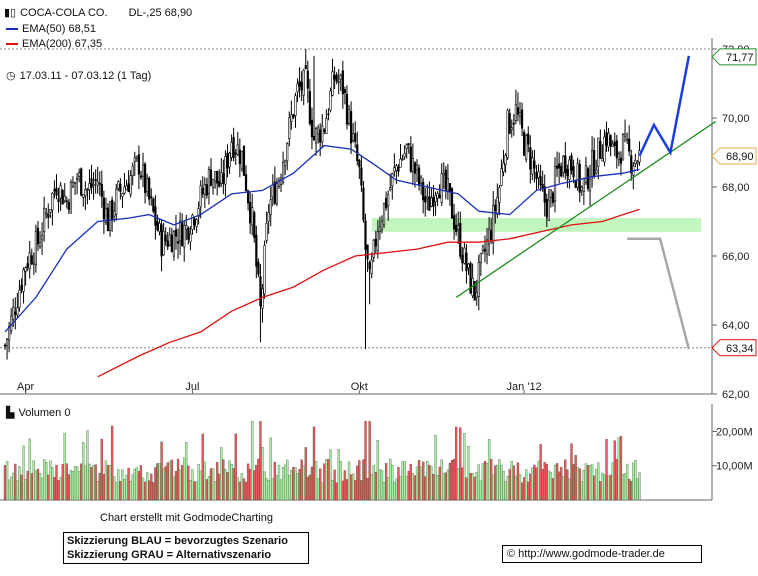  What do you see at coordinates (736, 326) in the screenshot?
I see `y-tick-label: 64,00` at bounding box center [736, 326].